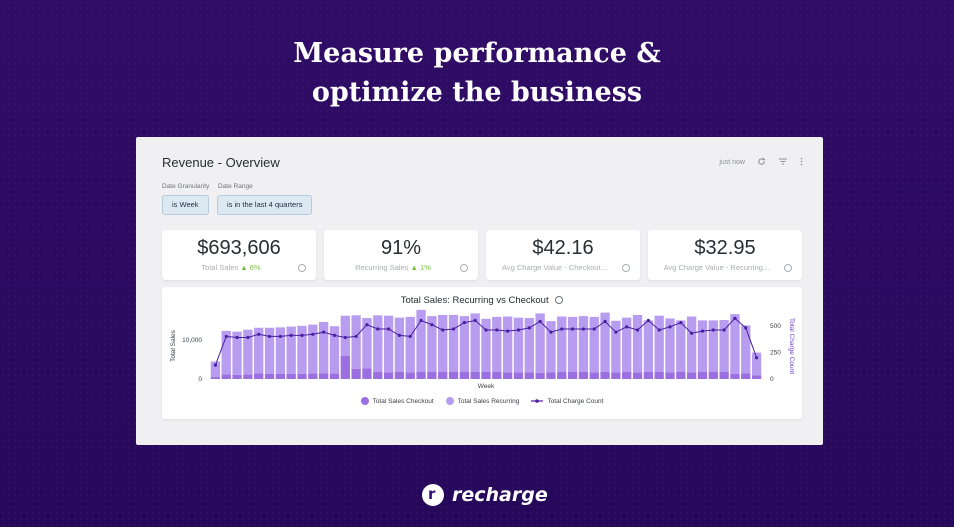 The height and width of the screenshot is (527, 954). I want to click on last-updated-text: just now, so click(732, 162).